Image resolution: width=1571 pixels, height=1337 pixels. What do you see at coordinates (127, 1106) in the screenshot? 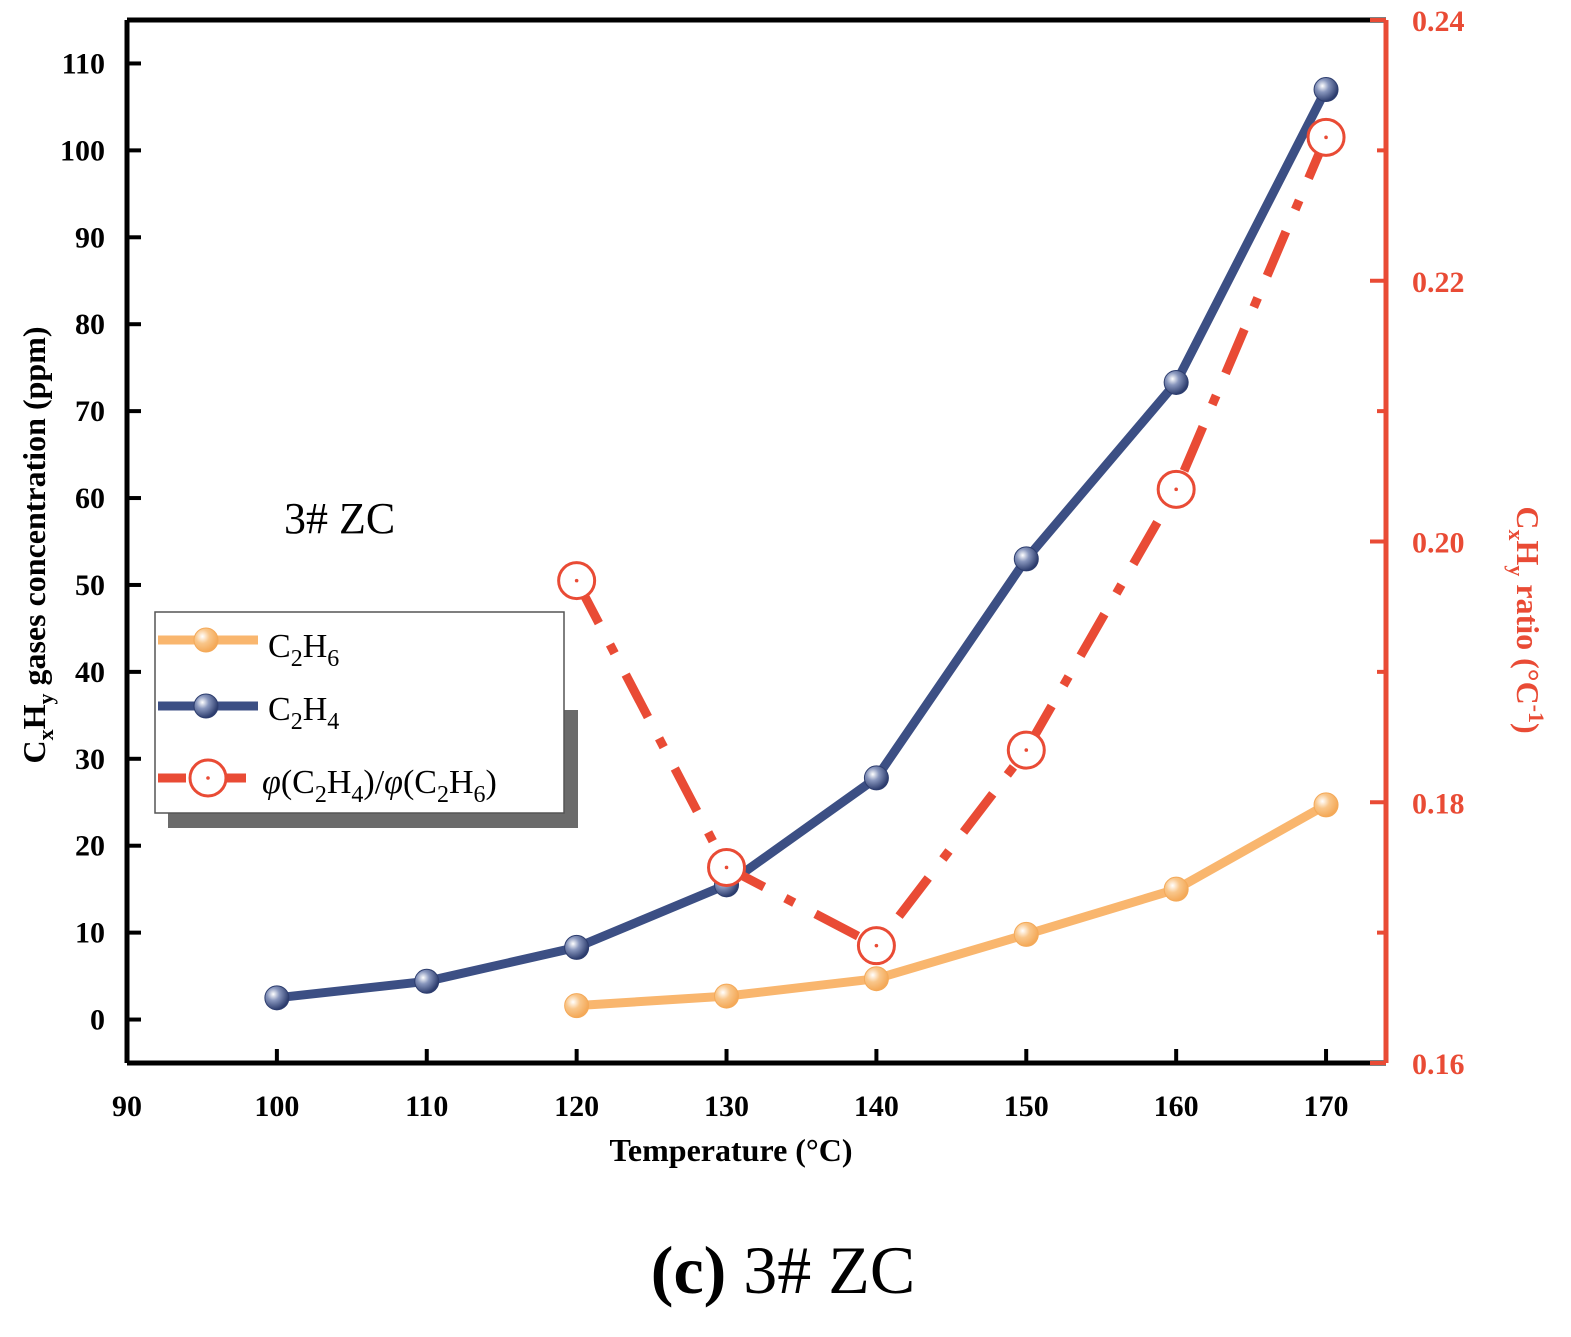
I see `x-tick-label: 90` at bounding box center [127, 1106].